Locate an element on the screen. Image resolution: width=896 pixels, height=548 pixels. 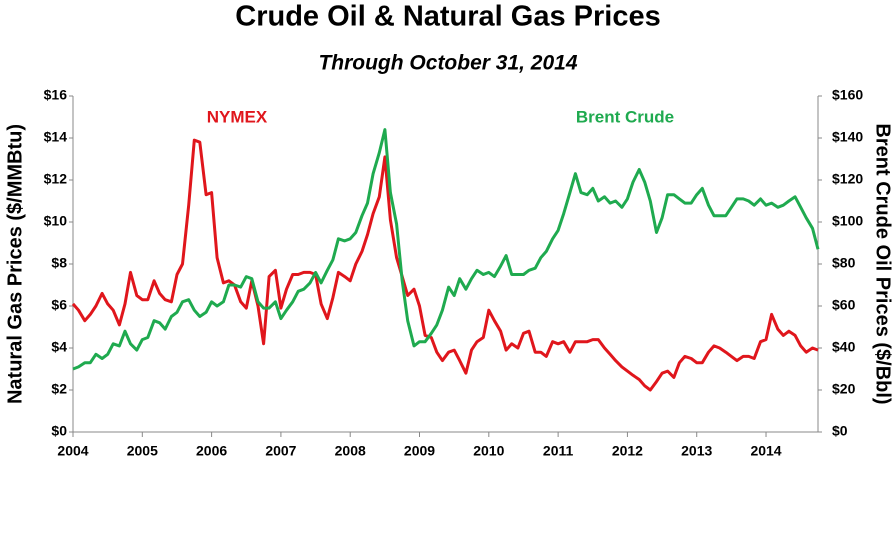
x-tick-label: 2005 is located at coordinates (142, 451).